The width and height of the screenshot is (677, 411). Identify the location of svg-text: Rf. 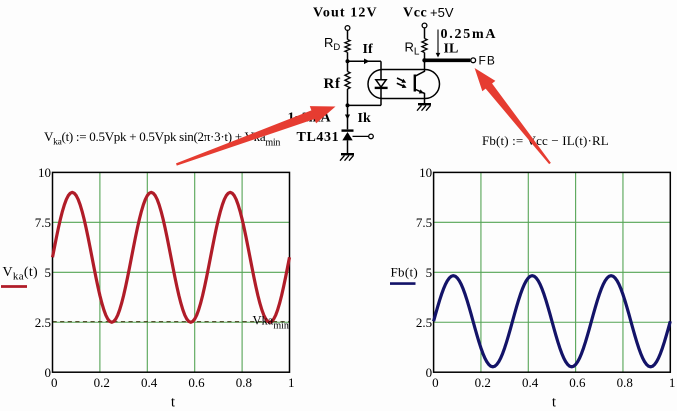
(333, 84).